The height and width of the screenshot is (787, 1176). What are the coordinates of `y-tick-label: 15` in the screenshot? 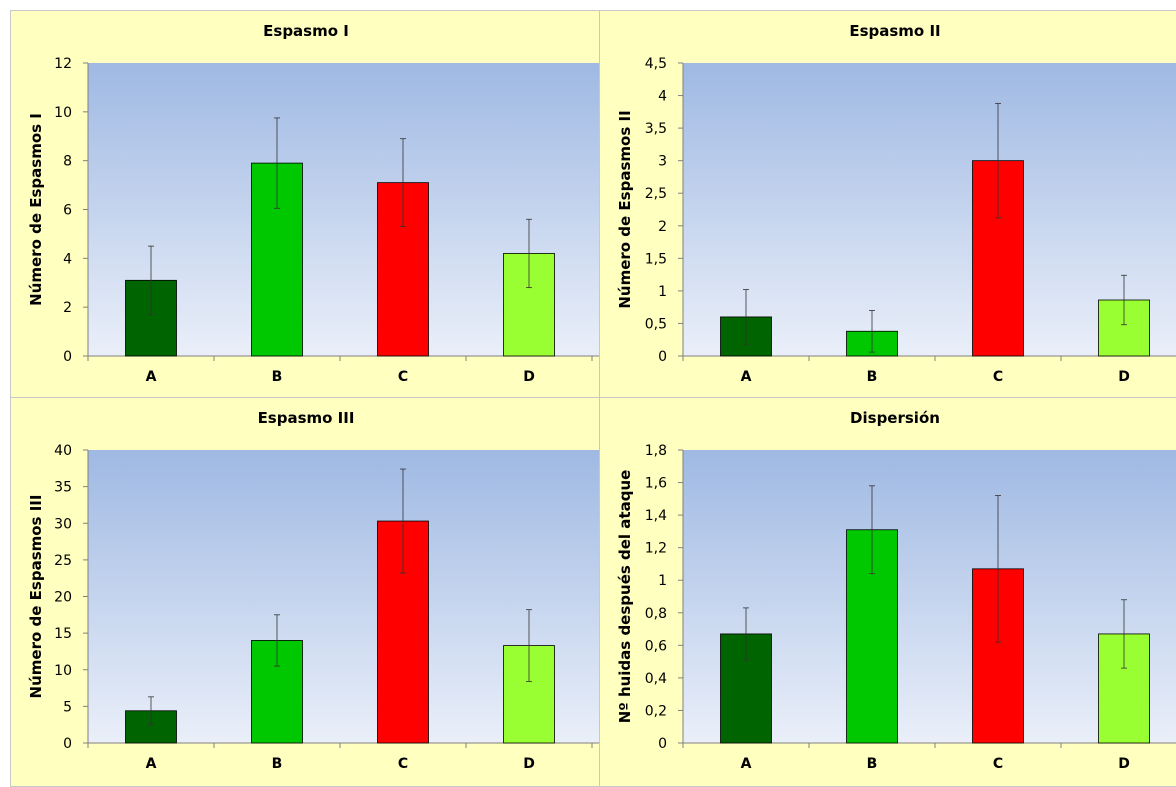 It's located at (63, 634).